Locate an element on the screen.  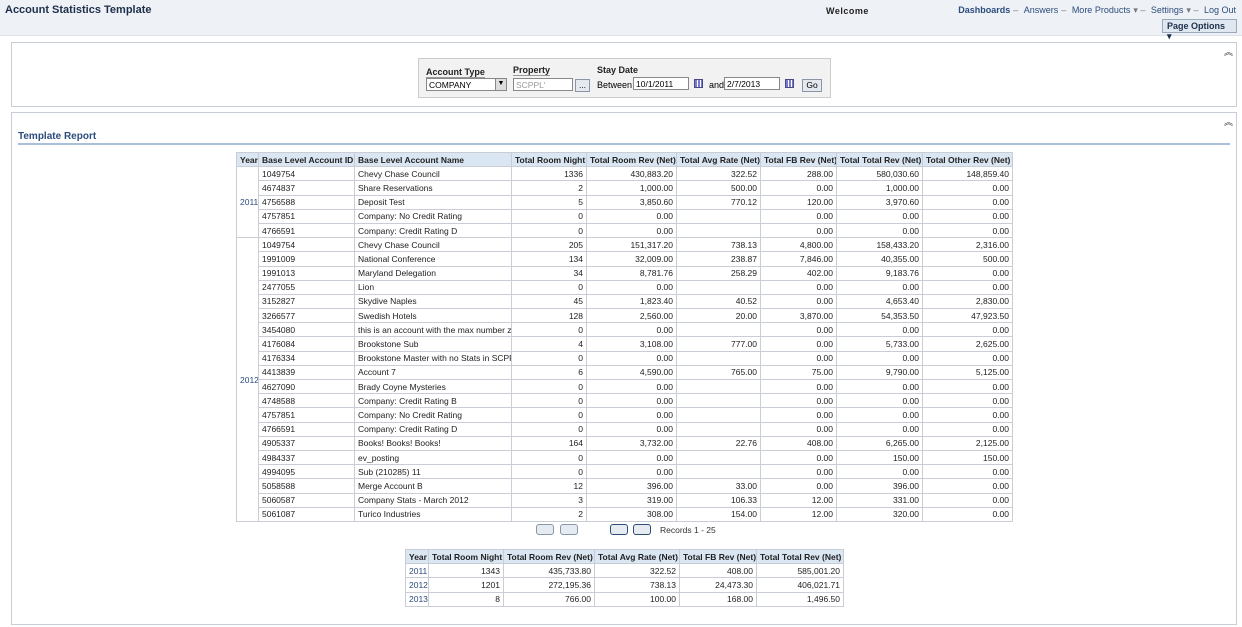
cell: 585,001.20 is located at coordinates (800, 571).